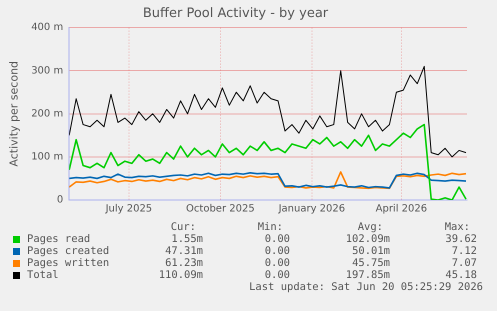 The width and height of the screenshot is (497, 311). What do you see at coordinates (13, 113) in the screenshot?
I see `y-axis-title: Activity per second` at bounding box center [13, 113].